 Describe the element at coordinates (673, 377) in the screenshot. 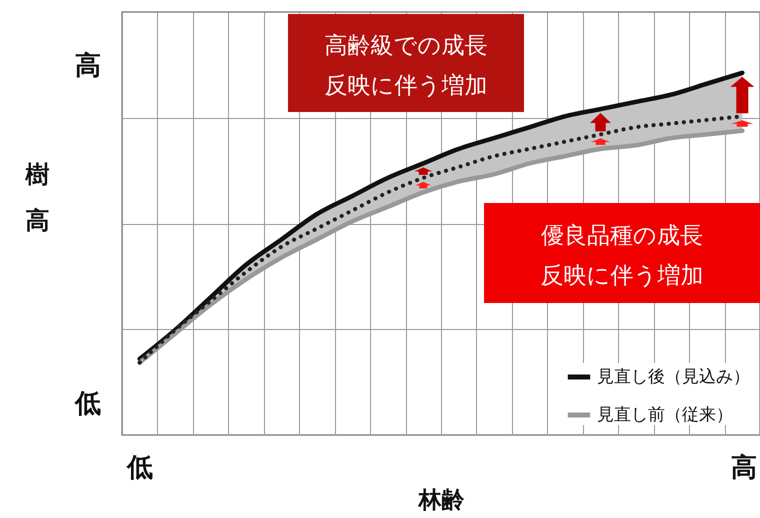

I see `legend-label: 見直し後（見込み）` at that location.